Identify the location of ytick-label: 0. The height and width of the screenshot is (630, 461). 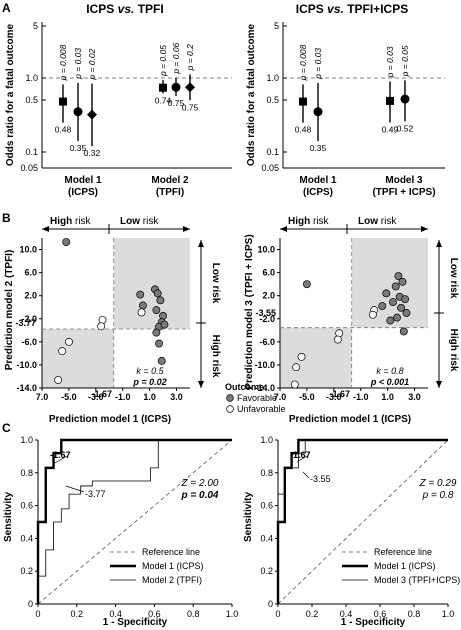
(30, 604).